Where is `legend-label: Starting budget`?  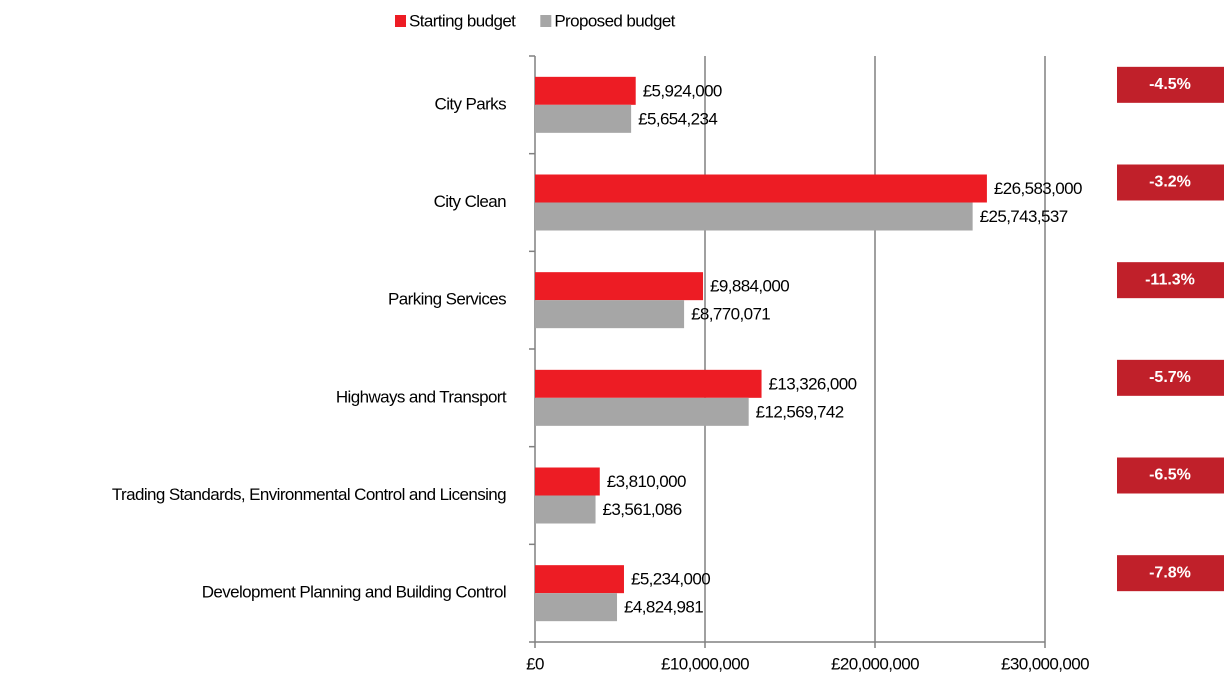
legend-label: Starting budget is located at coordinates (462, 20).